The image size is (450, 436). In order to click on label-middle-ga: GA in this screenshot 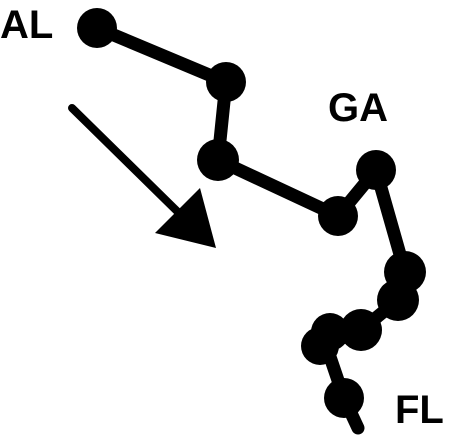, I will do `click(358, 108)`.